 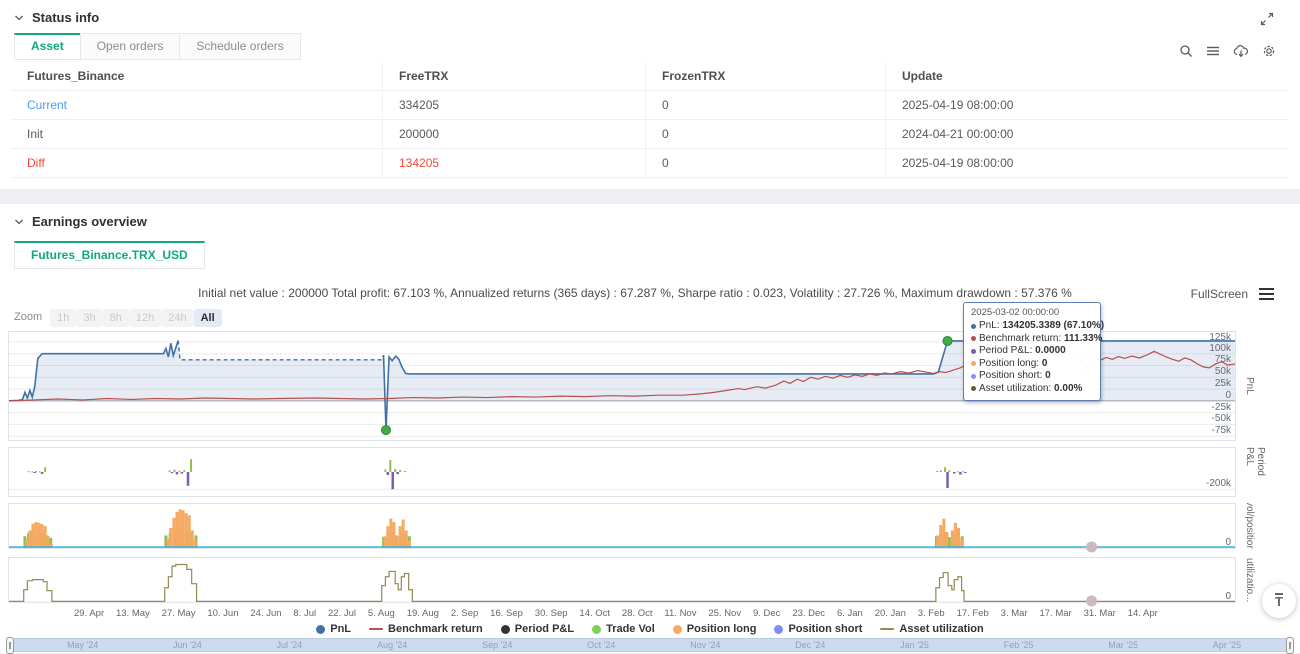 I want to click on top-icon: T, so click(x=1279, y=601).